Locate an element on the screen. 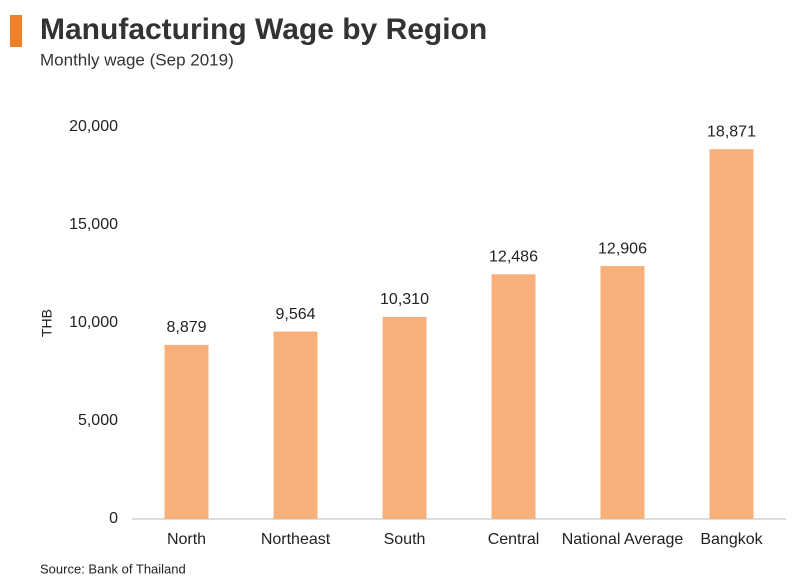  y-tick-label: 5,000 is located at coordinates (98, 420).